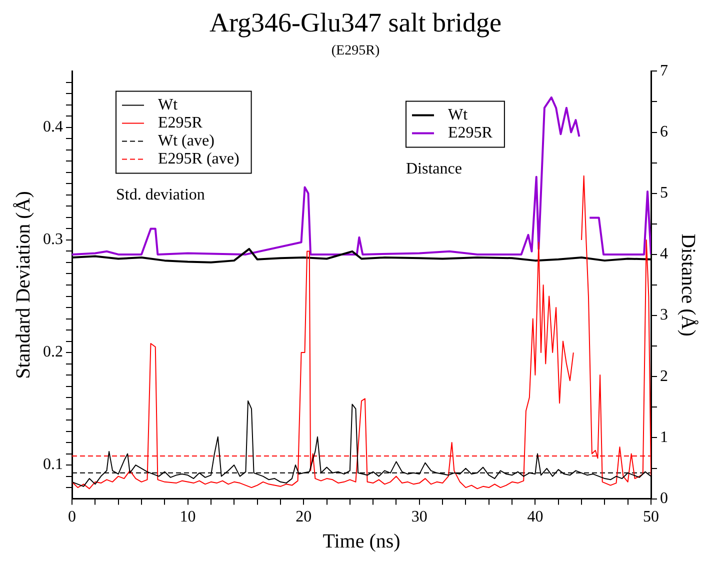 The width and height of the screenshot is (711, 562). I want to click on y2-tick-label: 6, so click(664, 131).